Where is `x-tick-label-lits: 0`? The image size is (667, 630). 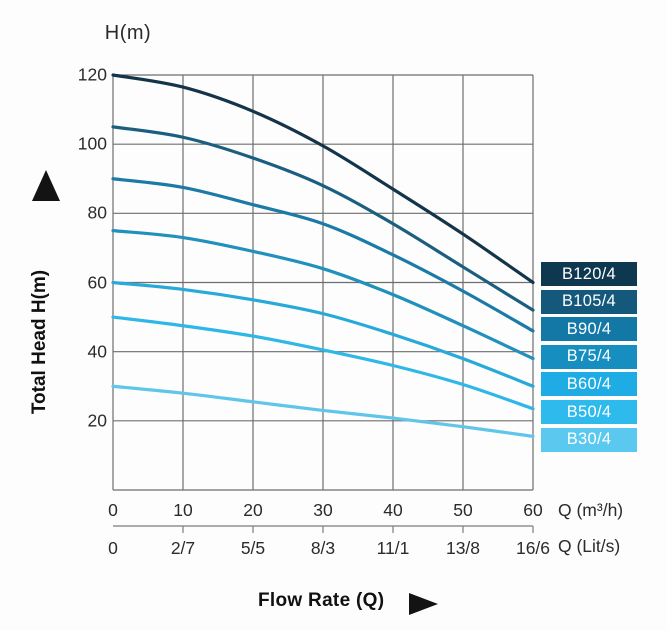
x-tick-label-lits: 0 is located at coordinates (113, 548).